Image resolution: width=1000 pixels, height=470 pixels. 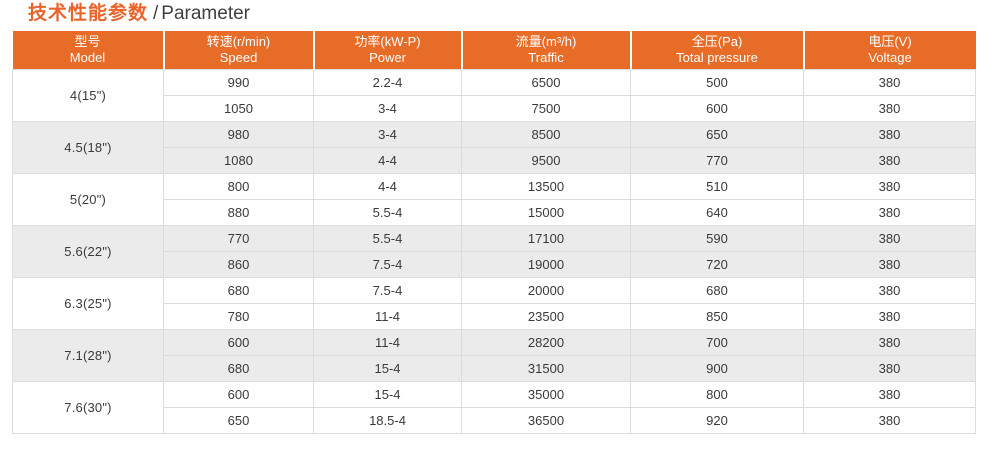 I want to click on speed-cell: 780, so click(x=238, y=316).